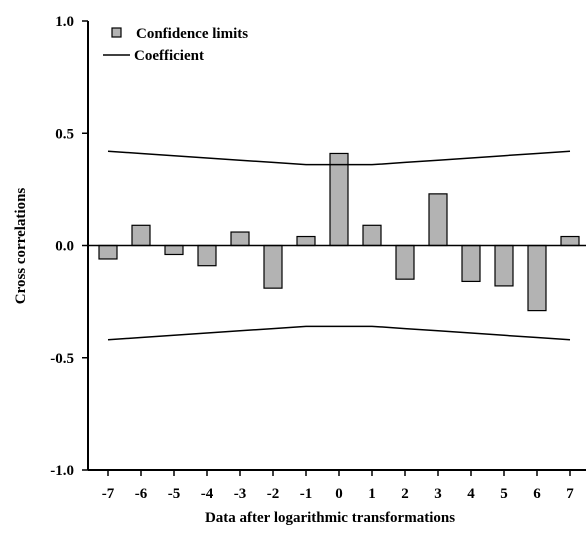 Image resolution: width=586 pixels, height=533 pixels. I want to click on y-tick-label: -0.5, so click(62, 359).